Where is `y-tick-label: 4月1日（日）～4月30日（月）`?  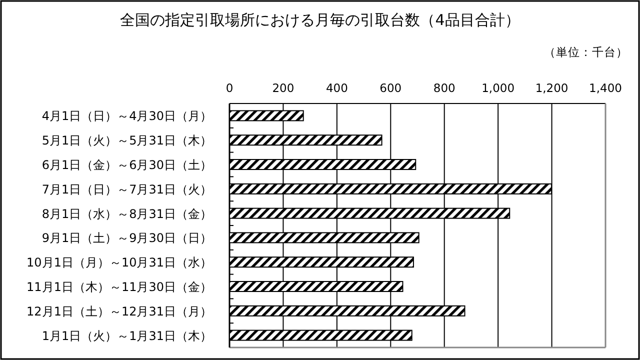 y-tick-label: 4月1日（日）～4月30日（月） is located at coordinates (127, 116).